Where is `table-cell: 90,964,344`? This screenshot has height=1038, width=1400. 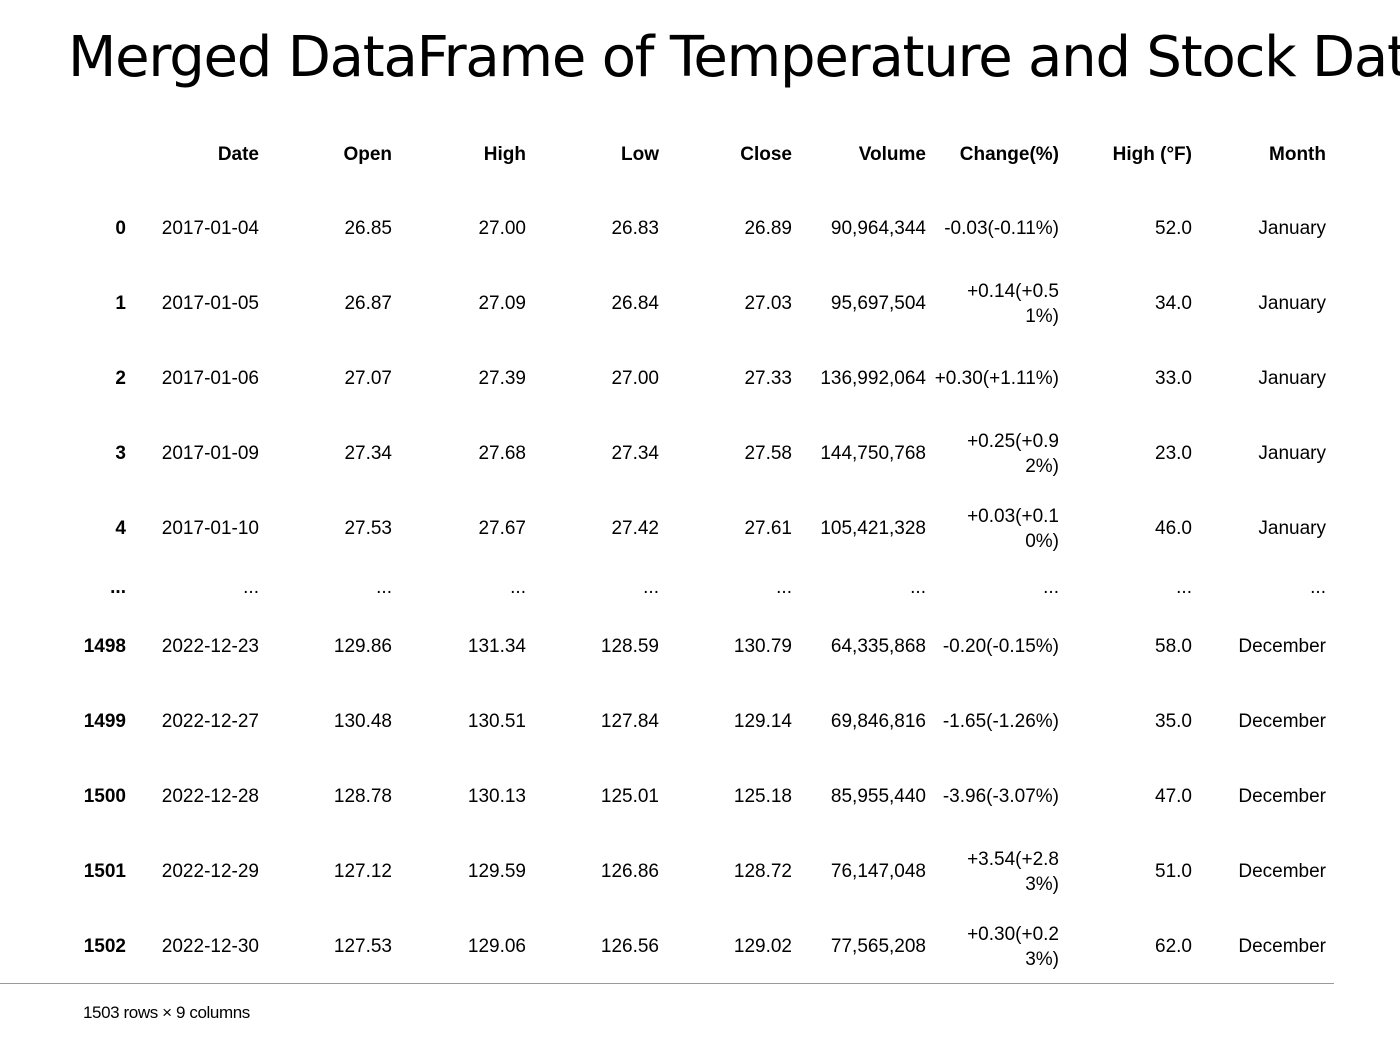 table-cell: 90,964,344 is located at coordinates (878, 228).